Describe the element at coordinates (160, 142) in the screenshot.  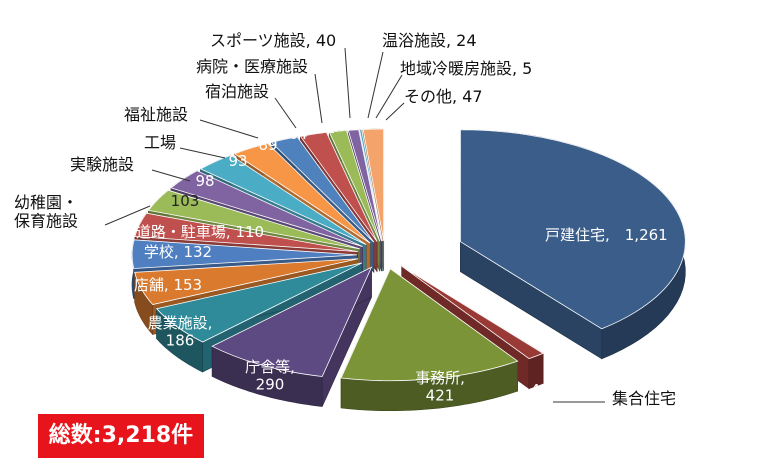
I see `callout-label-10: 工場` at that location.